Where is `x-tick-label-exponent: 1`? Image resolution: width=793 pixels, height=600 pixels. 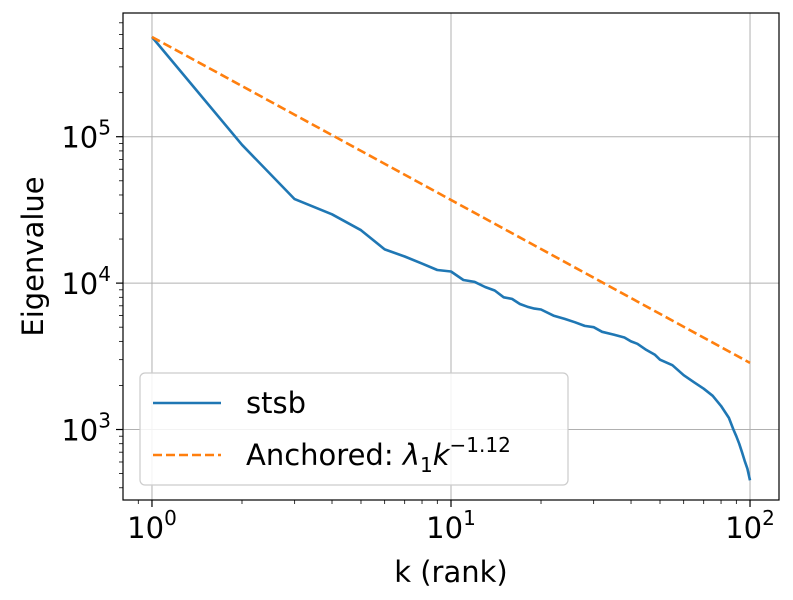
x-tick-label-exponent: 1 is located at coordinates (469, 518).